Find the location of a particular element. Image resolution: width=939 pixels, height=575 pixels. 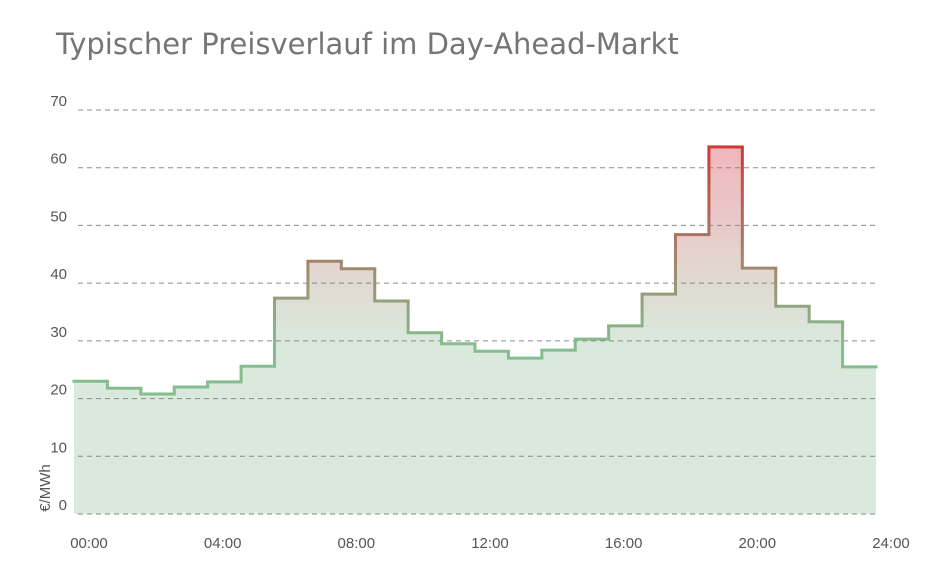

y-axis-label: €/MWh is located at coordinates (45, 488).